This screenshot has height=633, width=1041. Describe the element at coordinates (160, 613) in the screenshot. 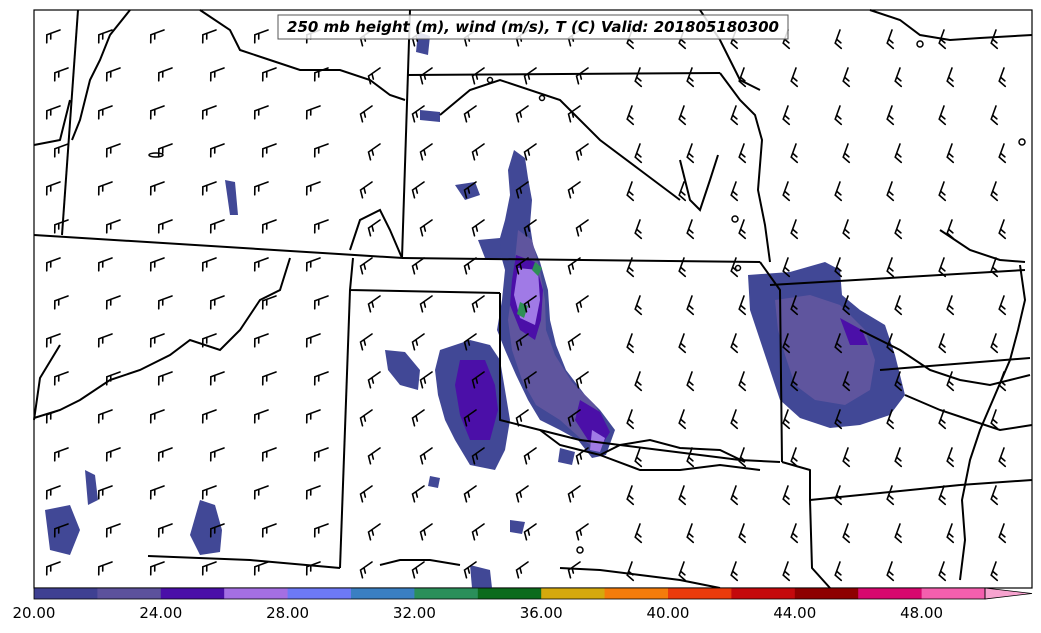

I see `colorbar-tick-label: 24.00` at that location.